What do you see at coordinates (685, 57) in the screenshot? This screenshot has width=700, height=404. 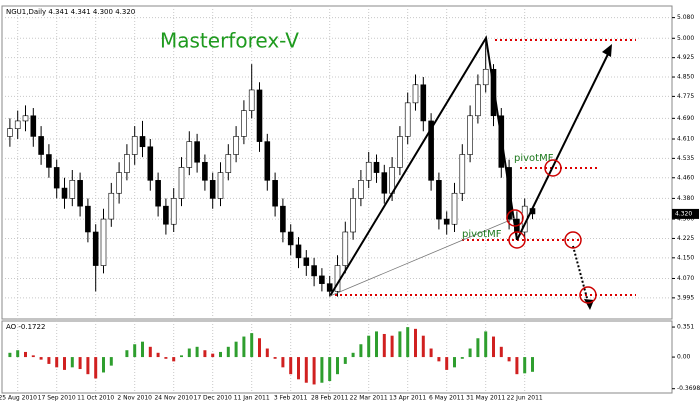 I see `y-tick-label: 4.925` at bounding box center [685, 57].